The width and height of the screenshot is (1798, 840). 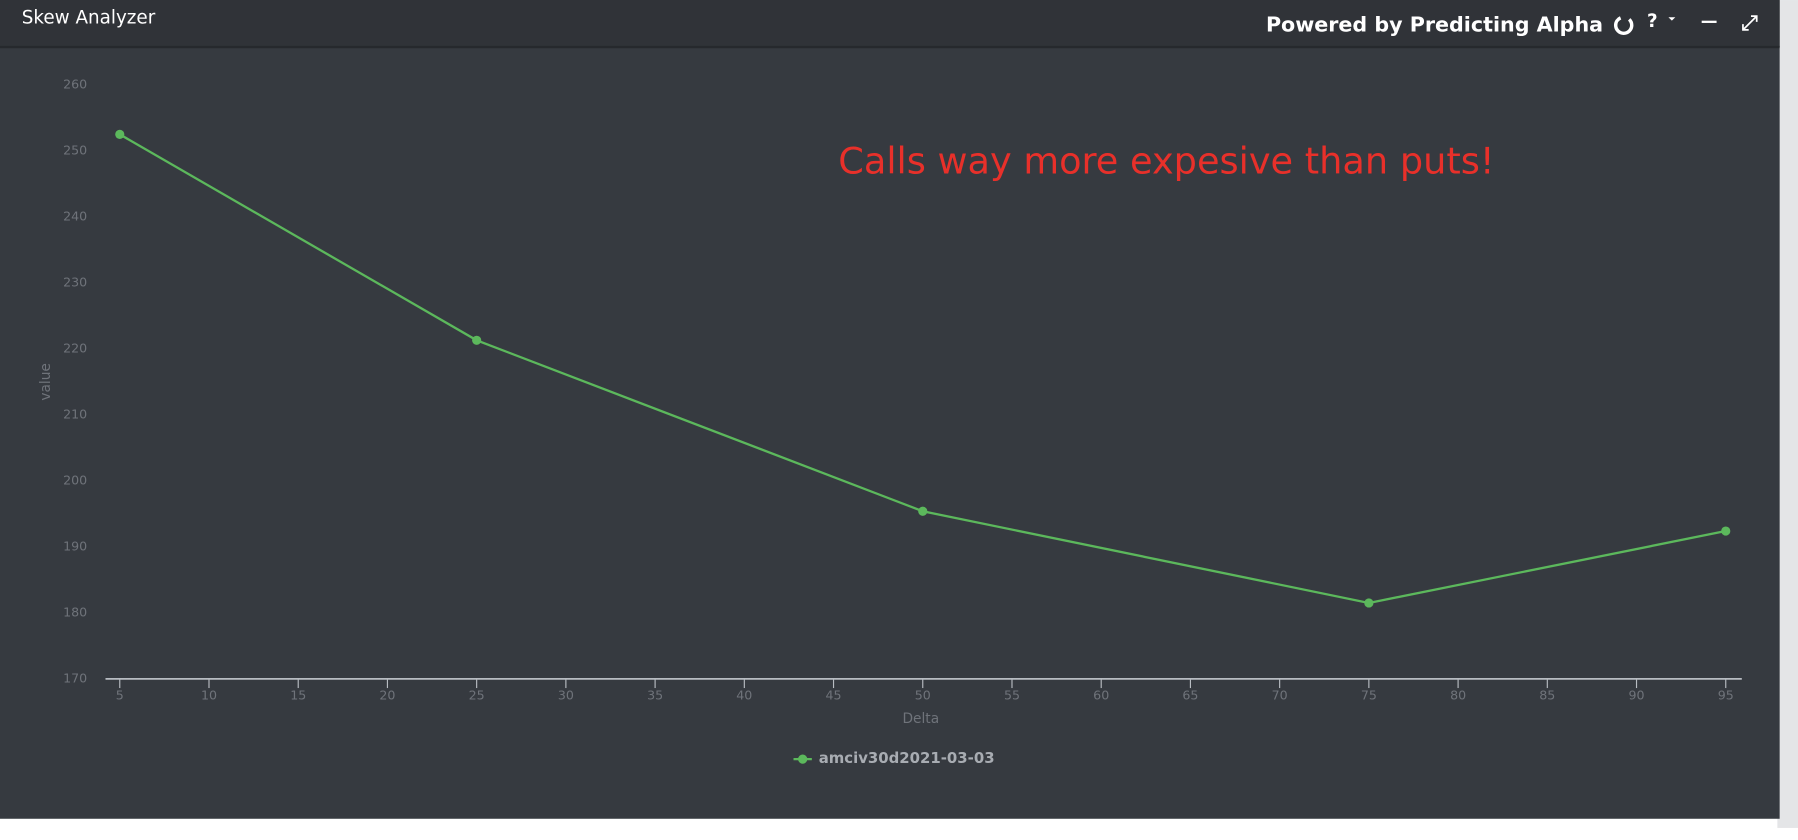 I want to click on help-caret, so click(x=1672, y=19).